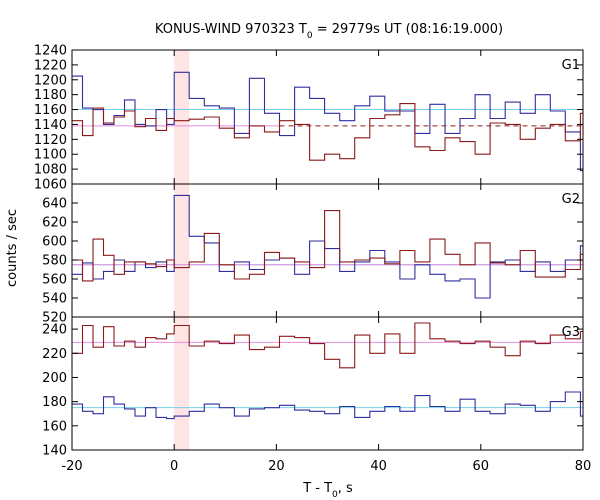  I want to click on y-tick-label: 200, so click(54, 378).